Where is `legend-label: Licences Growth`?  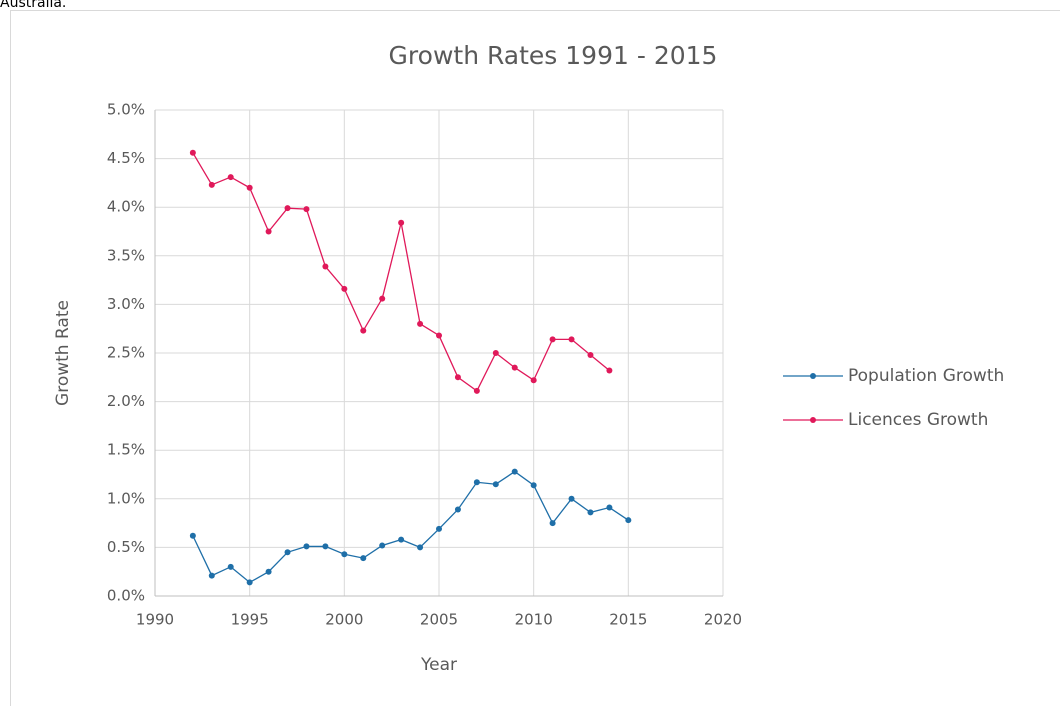
legend-label: Licences Growth is located at coordinates (918, 420).